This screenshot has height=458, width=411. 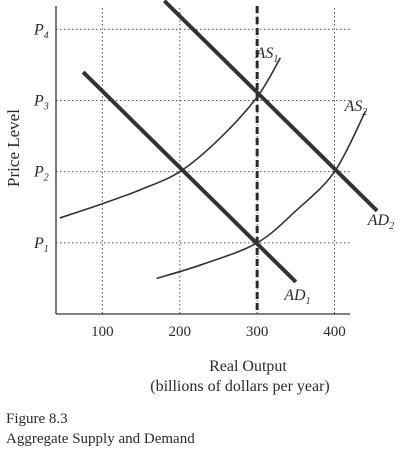 What do you see at coordinates (240, 386) in the screenshot?
I see `x-axis-label-units: (billions of dollars per year)` at bounding box center [240, 386].